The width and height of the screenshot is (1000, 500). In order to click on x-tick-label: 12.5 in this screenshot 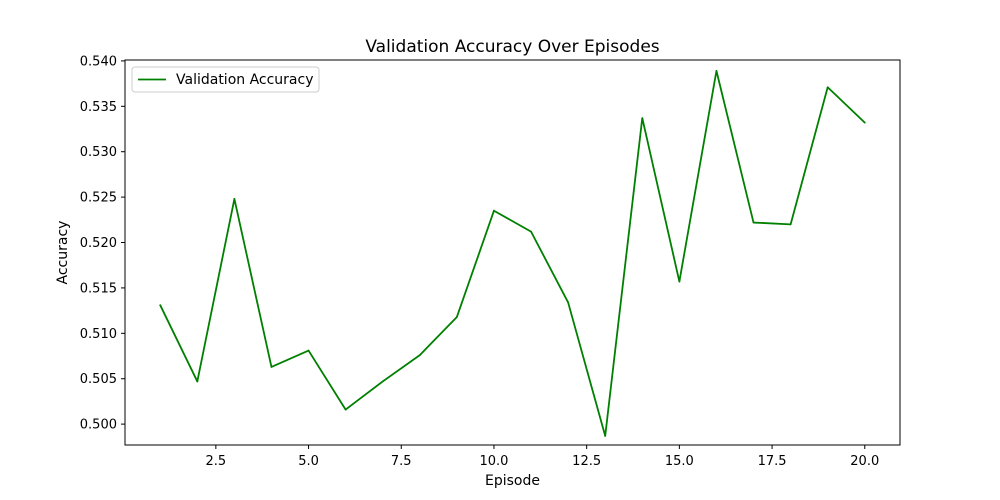, I will do `click(586, 461)`.